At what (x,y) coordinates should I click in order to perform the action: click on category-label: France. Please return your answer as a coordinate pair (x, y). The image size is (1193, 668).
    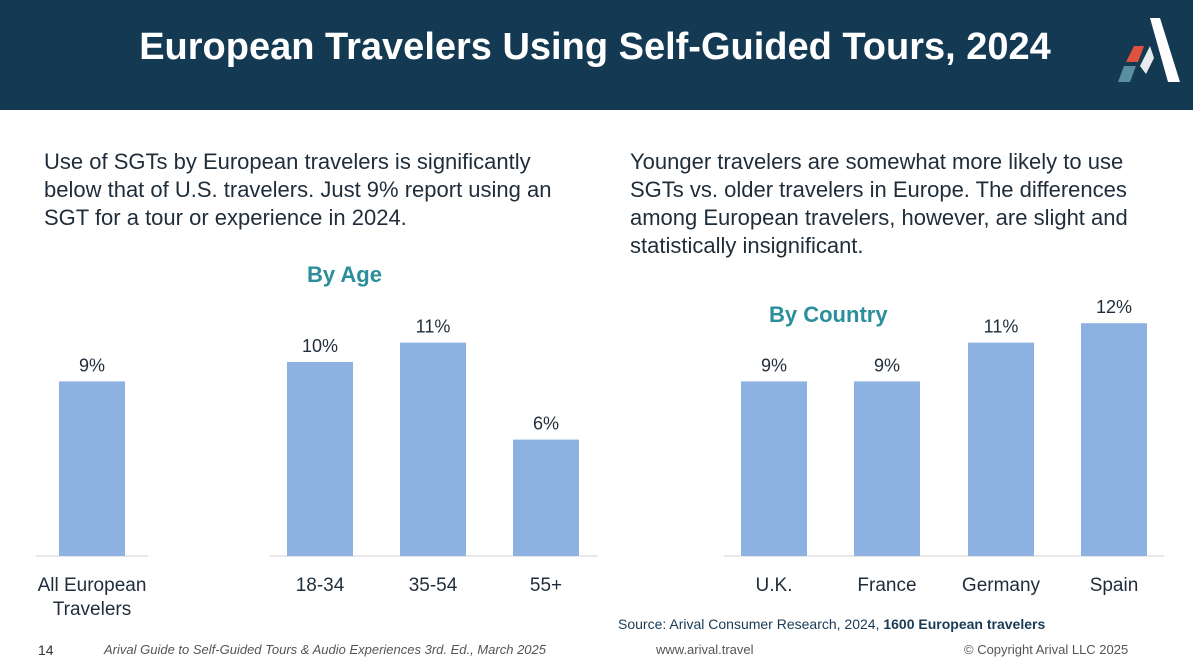
    Looking at the image, I should click on (887, 585).